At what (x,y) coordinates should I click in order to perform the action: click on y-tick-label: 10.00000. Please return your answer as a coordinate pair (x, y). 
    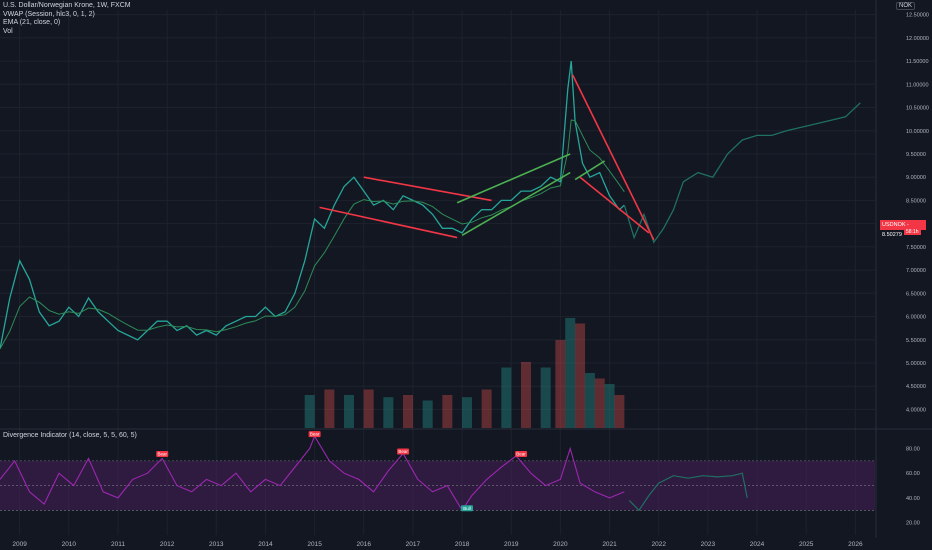
    Looking at the image, I should click on (917, 132).